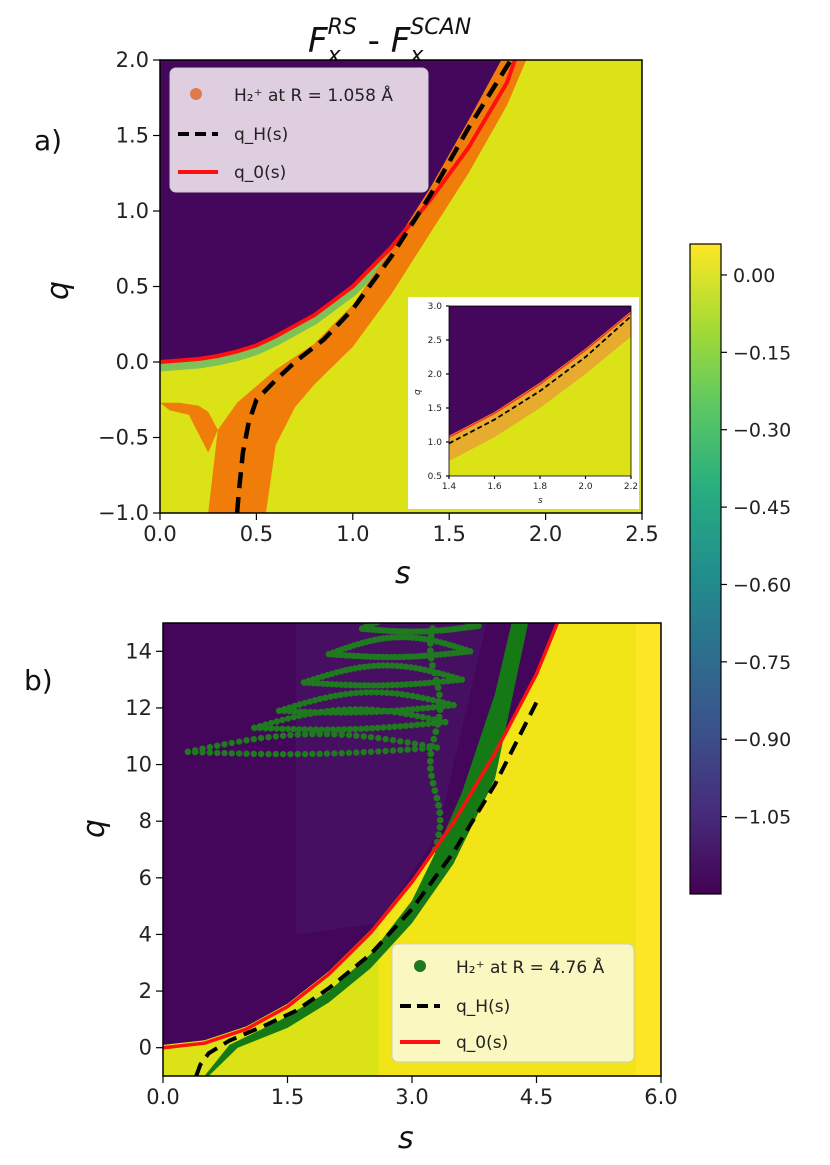 The width and height of the screenshot is (830, 1165). What do you see at coordinates (145, 934) in the screenshot?
I see `b-ytick-label-2: 4` at bounding box center [145, 934].